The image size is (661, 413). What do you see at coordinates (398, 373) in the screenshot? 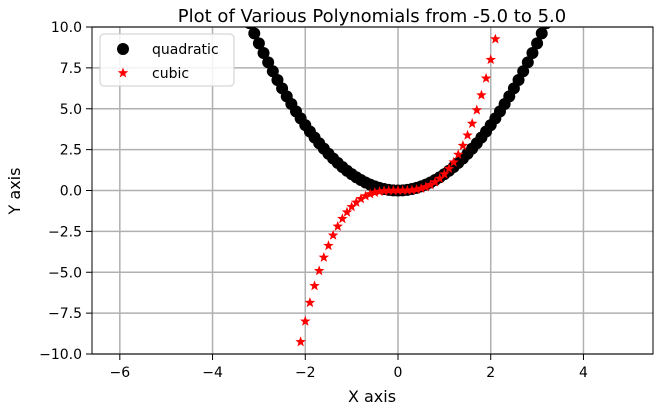
I see `x-tick-label: 0` at bounding box center [398, 373].